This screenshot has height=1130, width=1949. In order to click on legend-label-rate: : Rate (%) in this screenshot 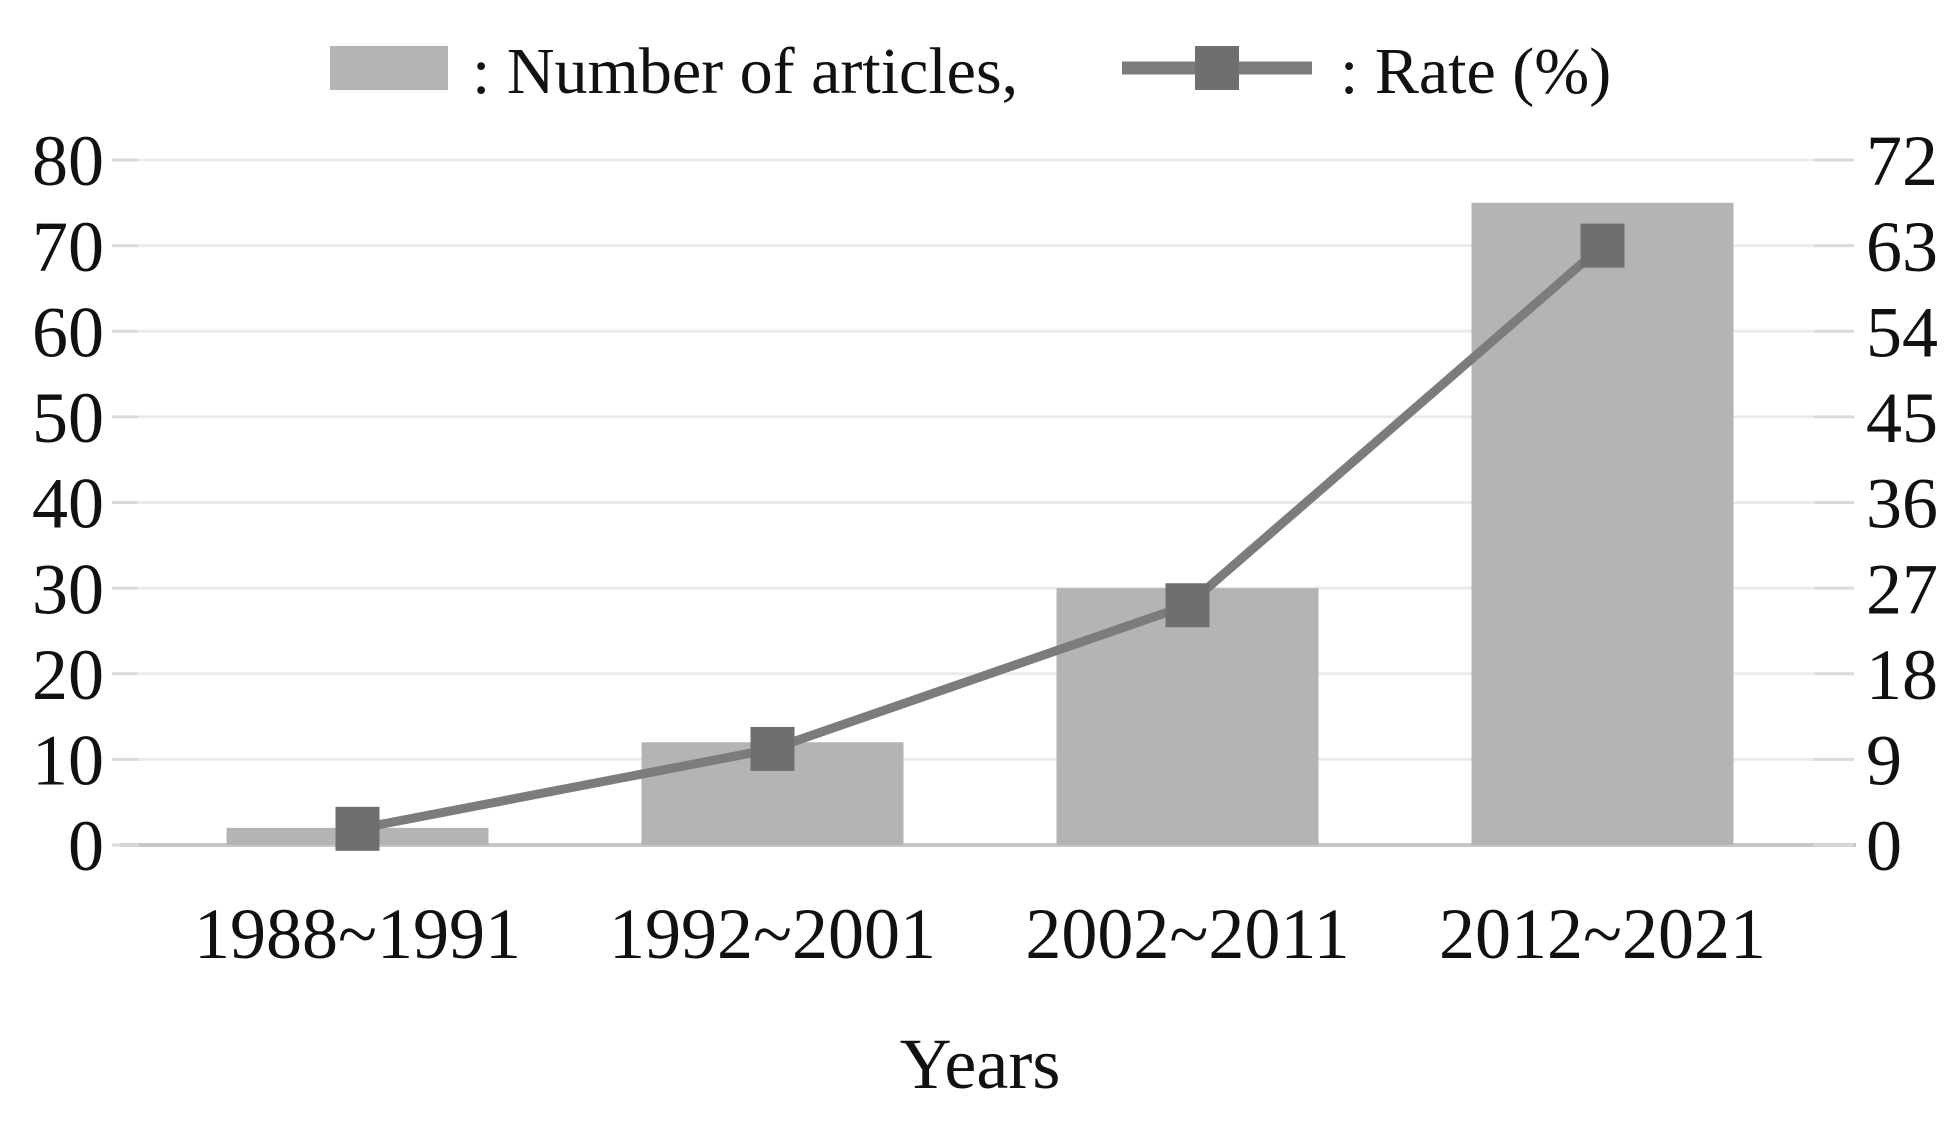, I will do `click(1475, 71)`.